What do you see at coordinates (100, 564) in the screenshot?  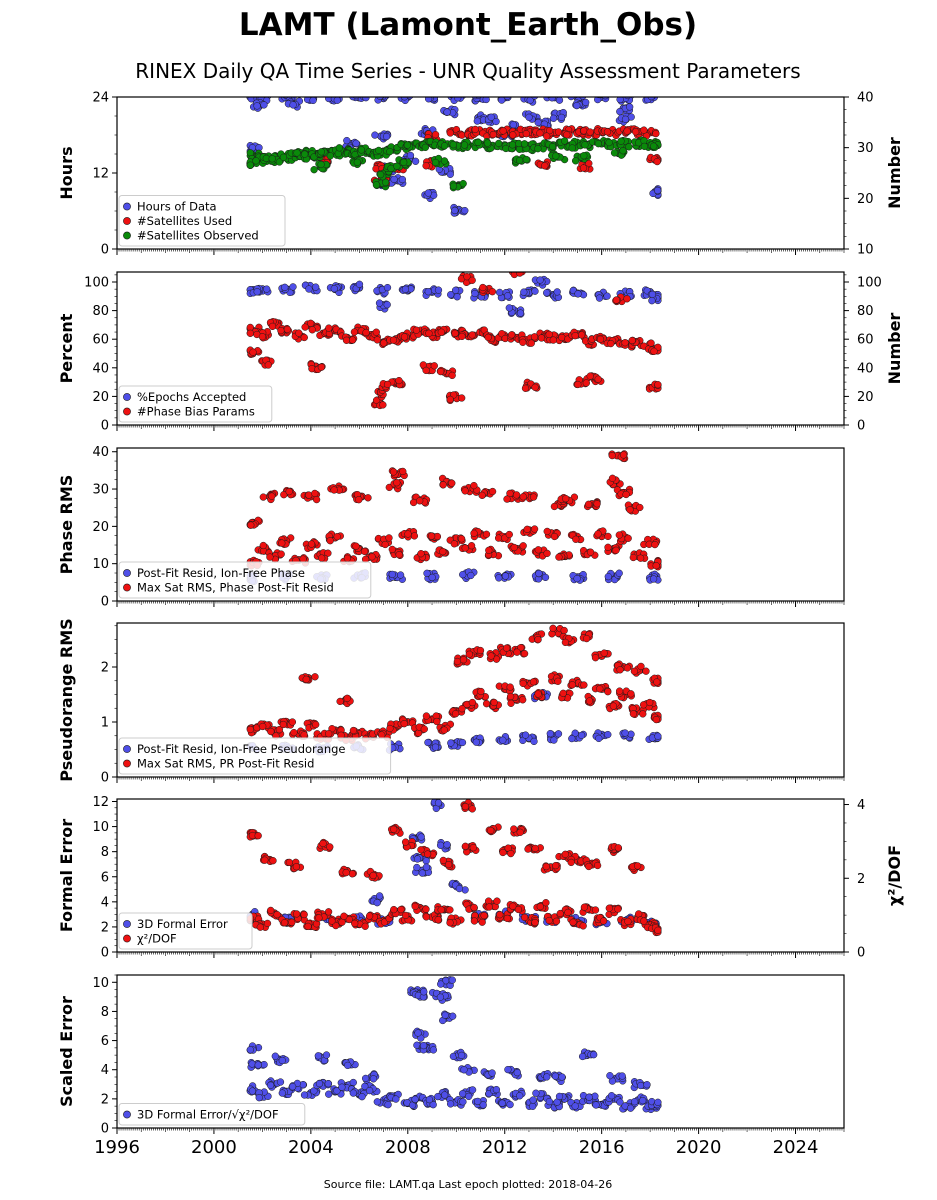 I see `y-tick-label: 10` at bounding box center [100, 564].